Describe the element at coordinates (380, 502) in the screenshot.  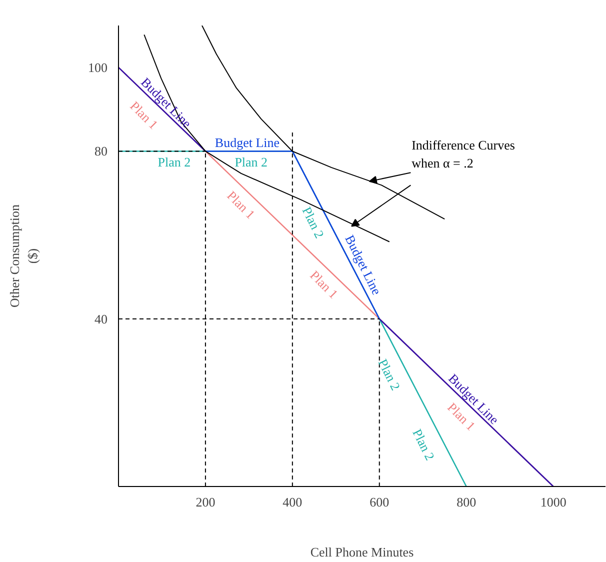
I see `x-tick-label: 600` at that location.